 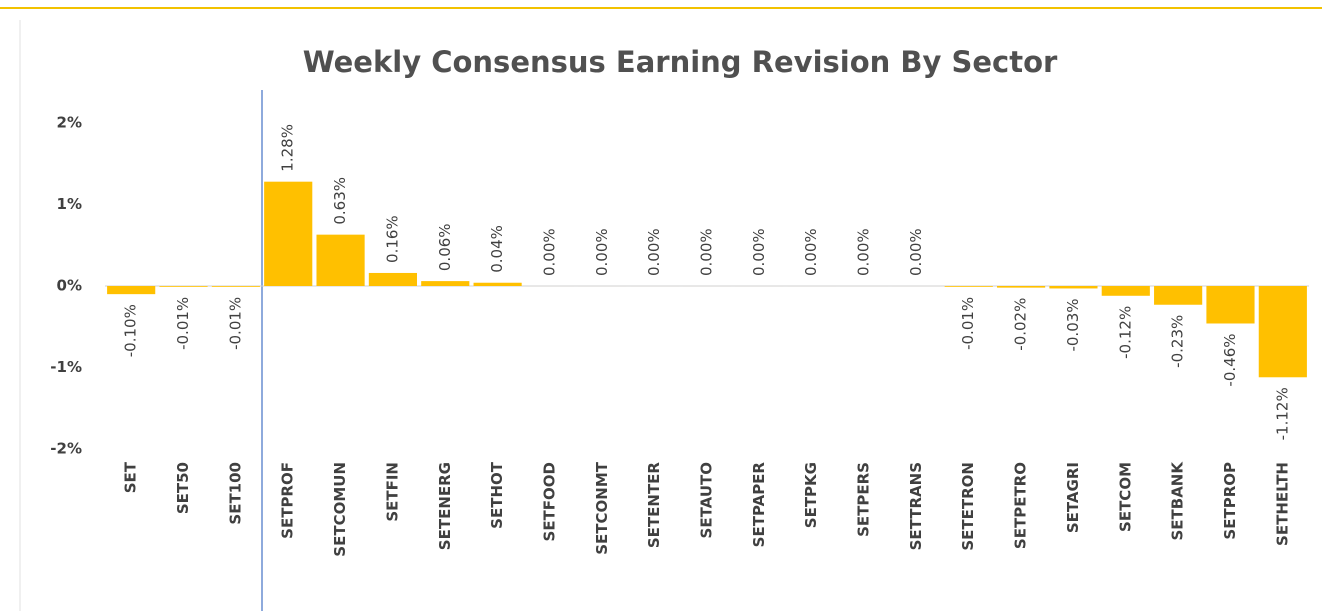 What do you see at coordinates (1282, 413) in the screenshot?
I see `data-label: -1.12%` at bounding box center [1282, 413].